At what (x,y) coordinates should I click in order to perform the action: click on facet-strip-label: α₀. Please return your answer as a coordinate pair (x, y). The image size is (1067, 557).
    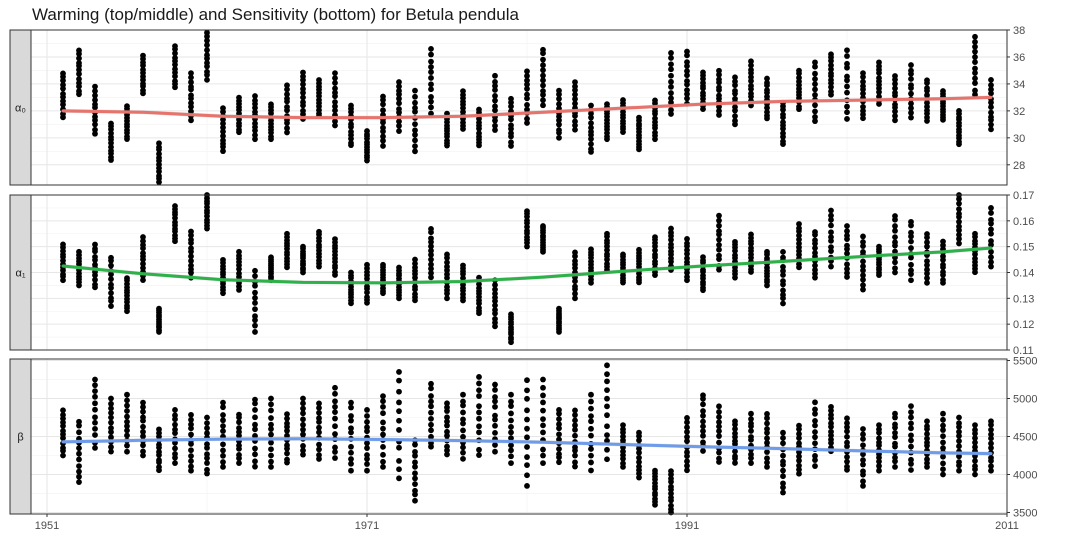
    Looking at the image, I should click on (20, 109).